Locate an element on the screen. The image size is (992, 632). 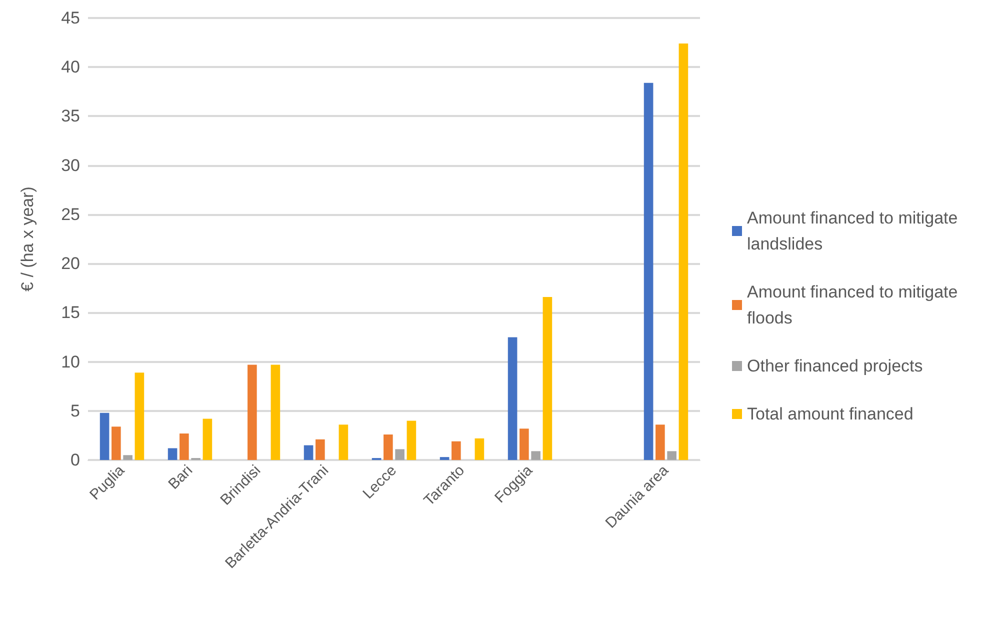
y-axis-title: € / (ha x year) is located at coordinates (27, 239).